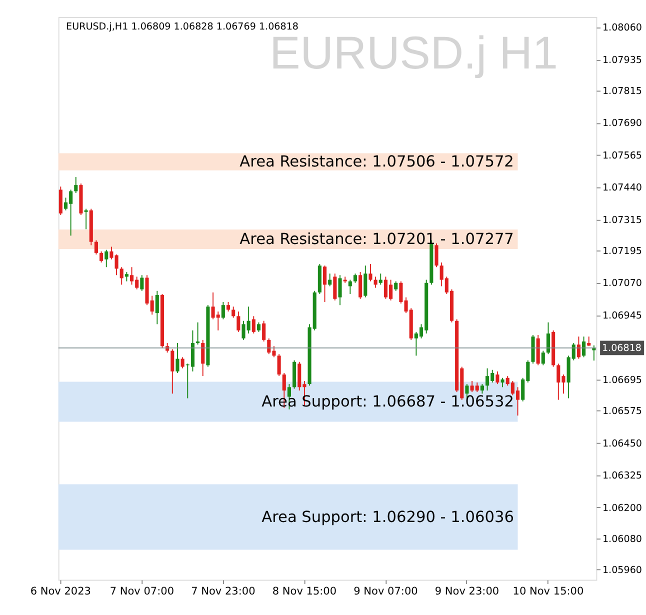 The width and height of the screenshot is (646, 615). What do you see at coordinates (142, 592) in the screenshot?
I see `x-tick-label: 7 Nov 07:00` at bounding box center [142, 592].